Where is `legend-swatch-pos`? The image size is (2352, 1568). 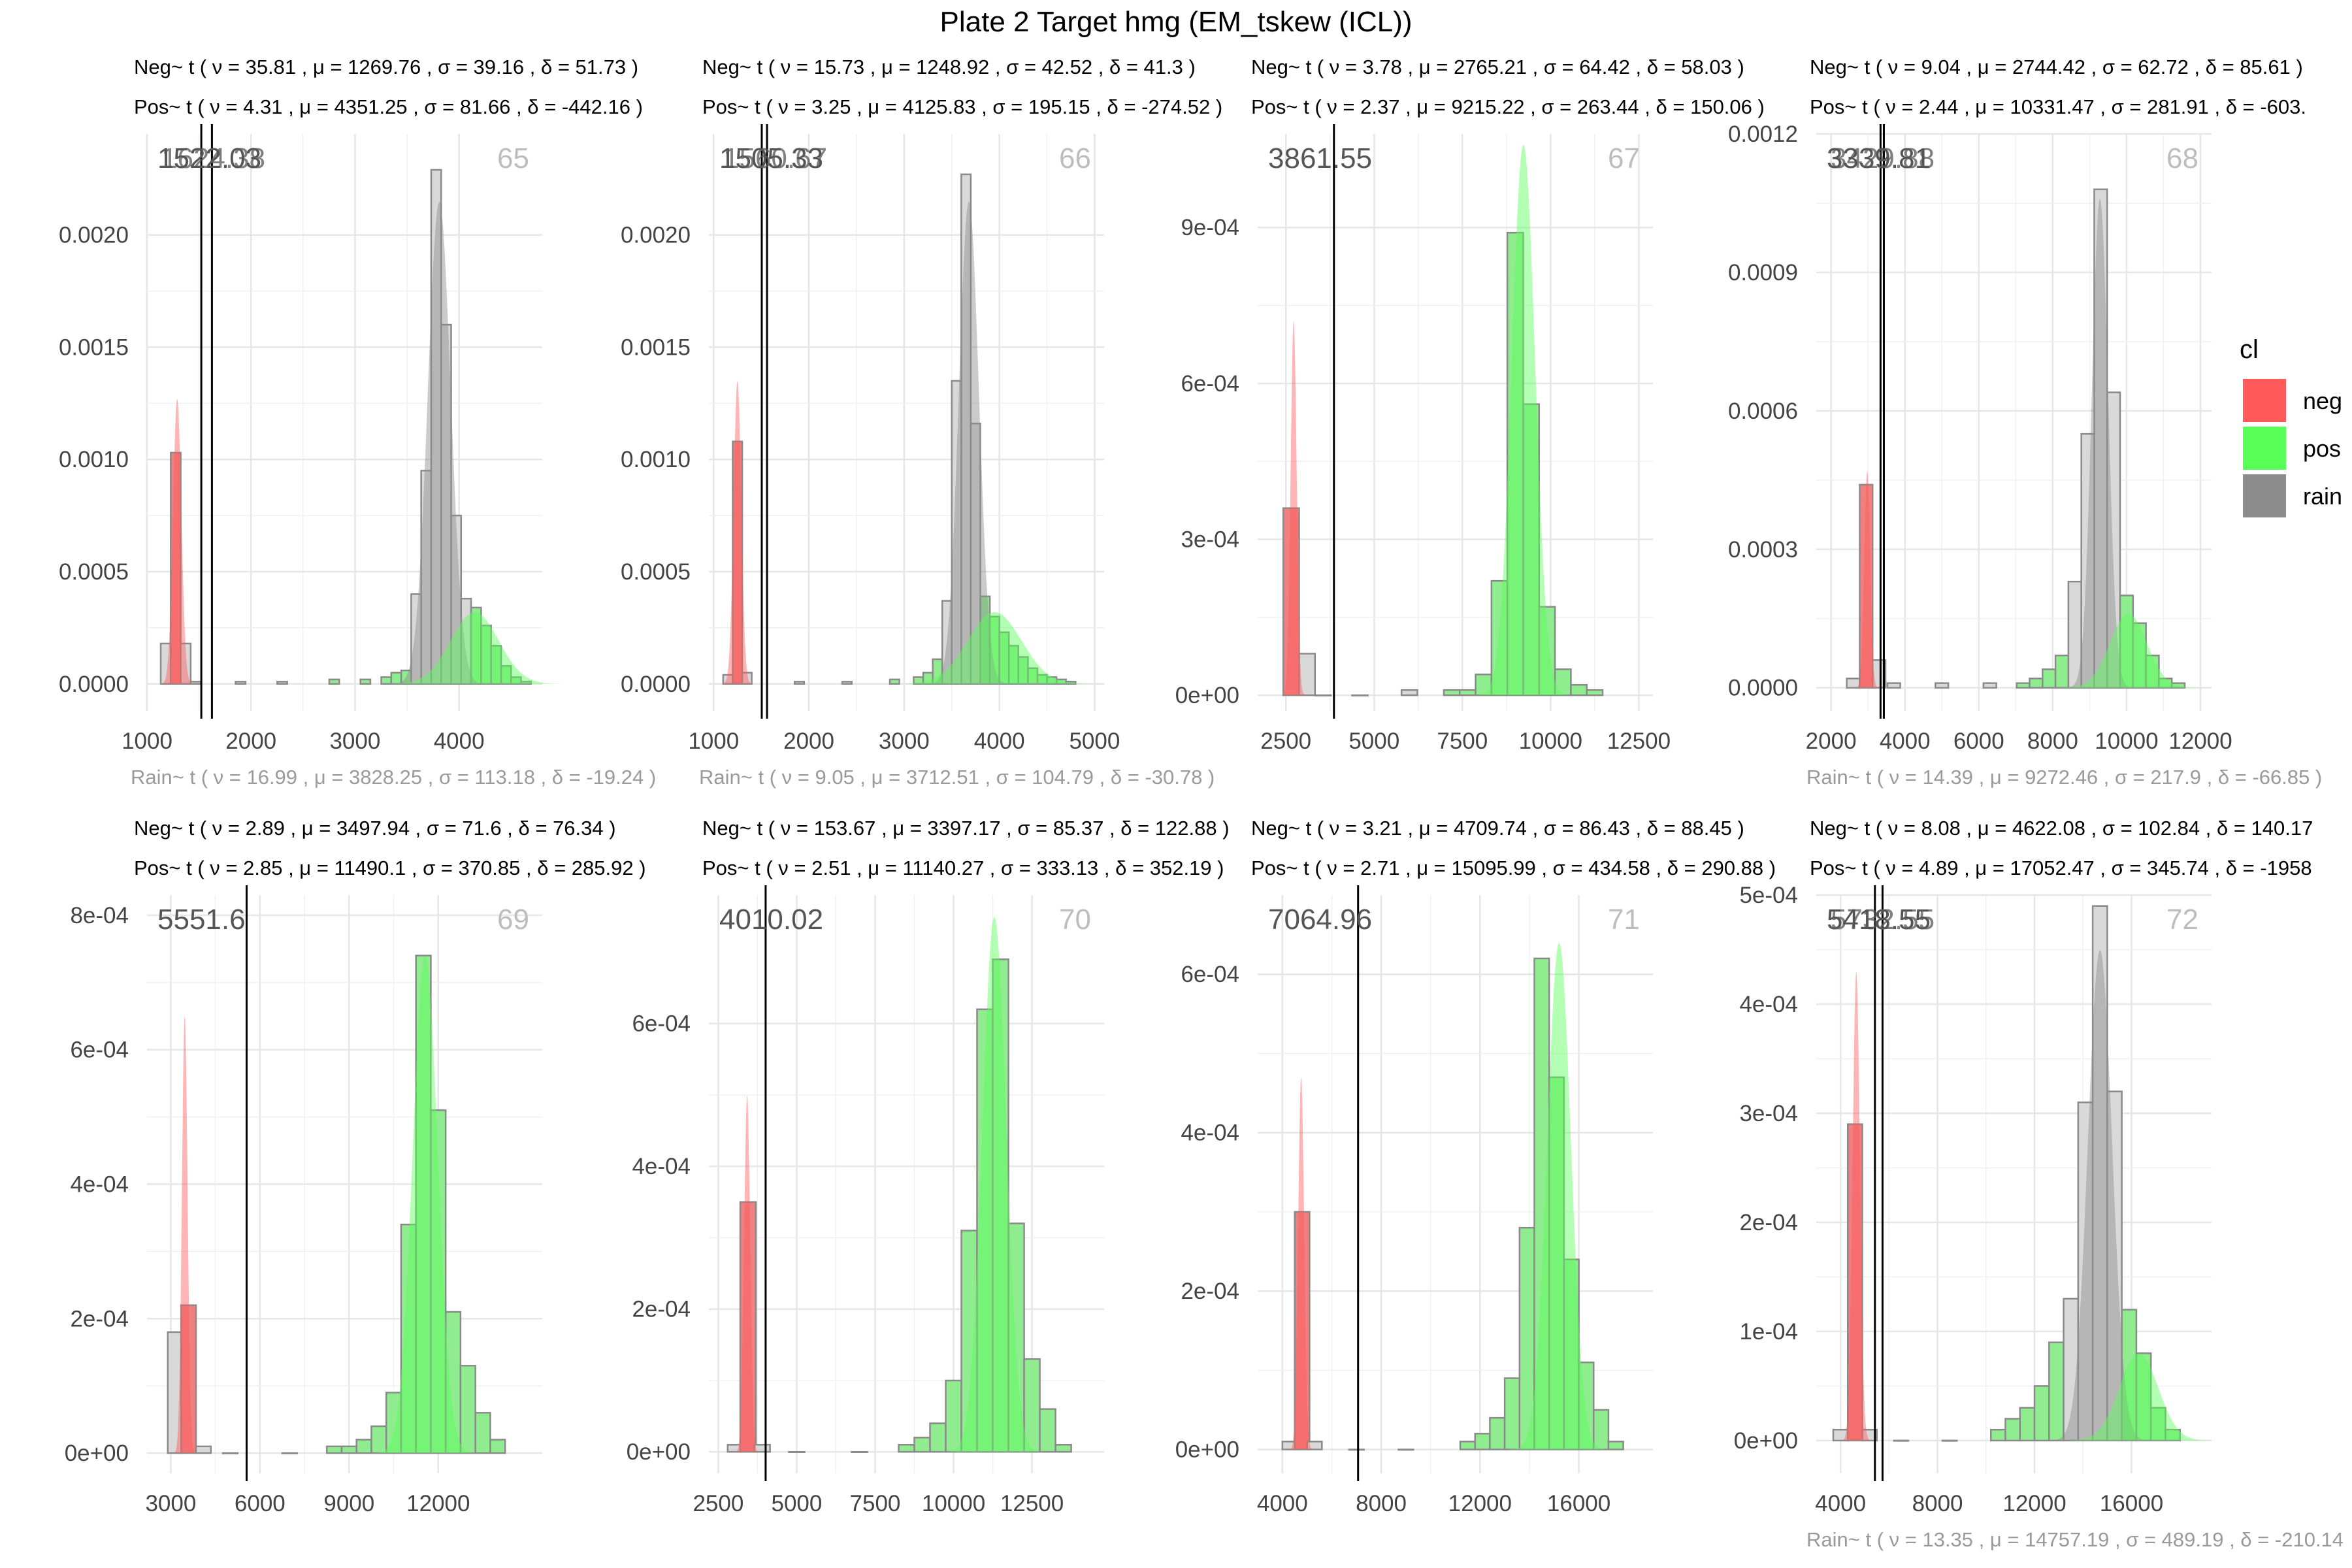
legend-swatch-pos is located at coordinates (2264, 448).